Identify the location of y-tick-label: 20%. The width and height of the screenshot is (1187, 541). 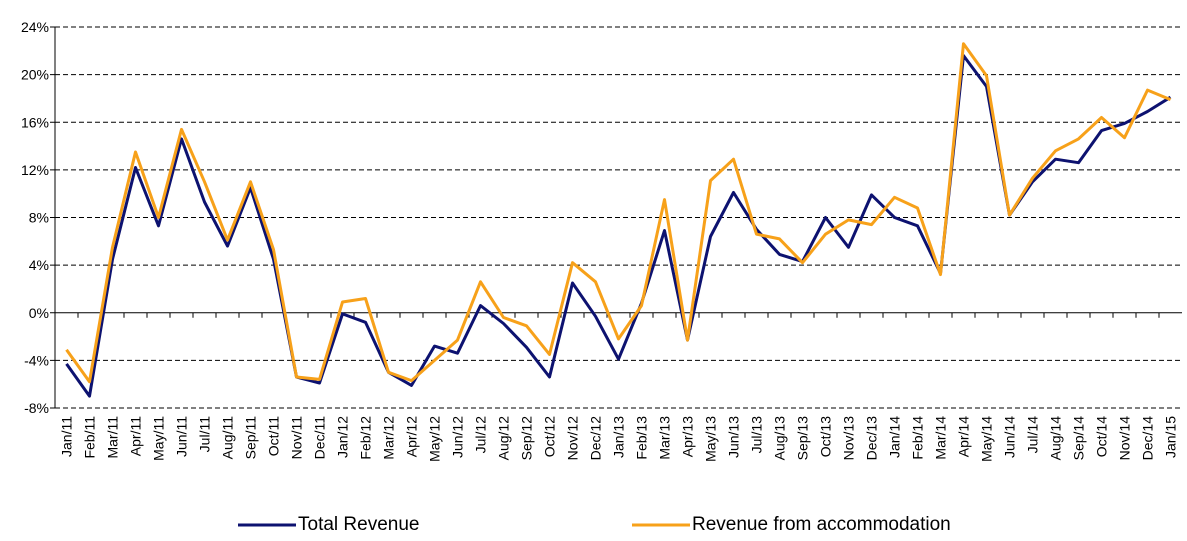
(35, 75).